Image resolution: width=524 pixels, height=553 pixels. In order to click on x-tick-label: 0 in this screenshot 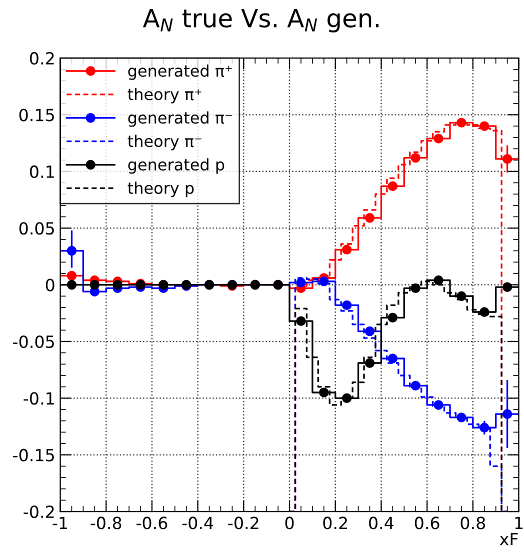, I will do `click(289, 523)`.